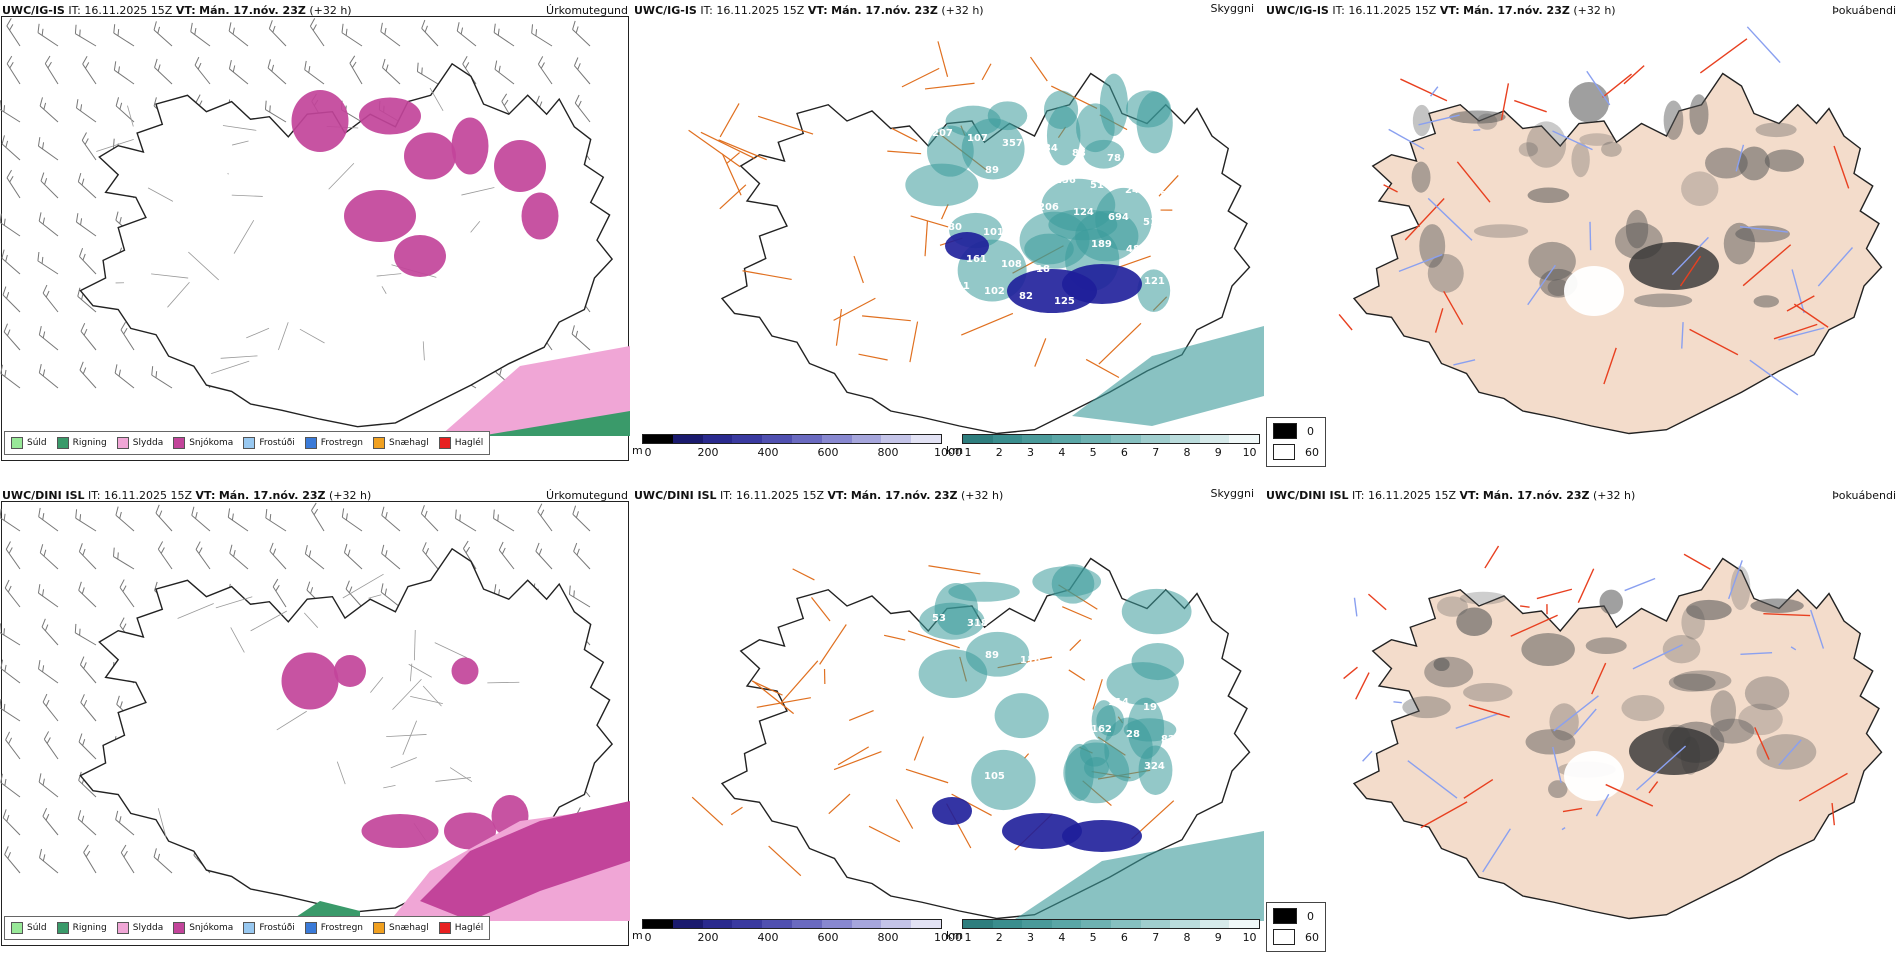 The height and width of the screenshot is (960, 1900). What do you see at coordinates (1011, 264) in the screenshot?
I see `ceiling-value-label: 108` at bounding box center [1011, 264].